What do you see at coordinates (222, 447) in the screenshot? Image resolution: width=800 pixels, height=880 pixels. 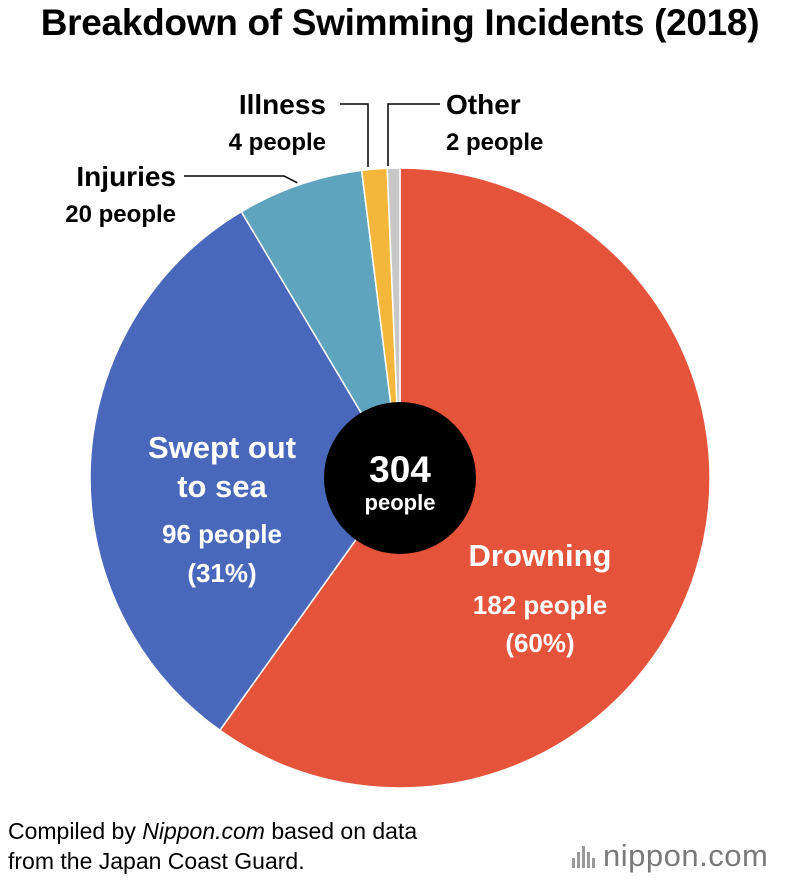 I see `label-swept-name-1: Swept out` at bounding box center [222, 447].